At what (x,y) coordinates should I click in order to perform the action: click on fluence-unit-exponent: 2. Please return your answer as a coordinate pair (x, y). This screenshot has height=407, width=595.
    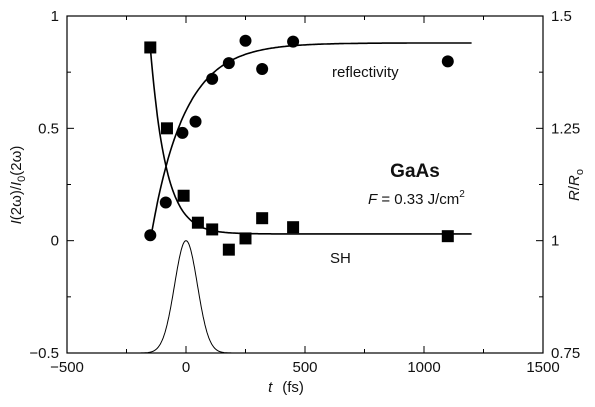
    Looking at the image, I should click on (462, 194).